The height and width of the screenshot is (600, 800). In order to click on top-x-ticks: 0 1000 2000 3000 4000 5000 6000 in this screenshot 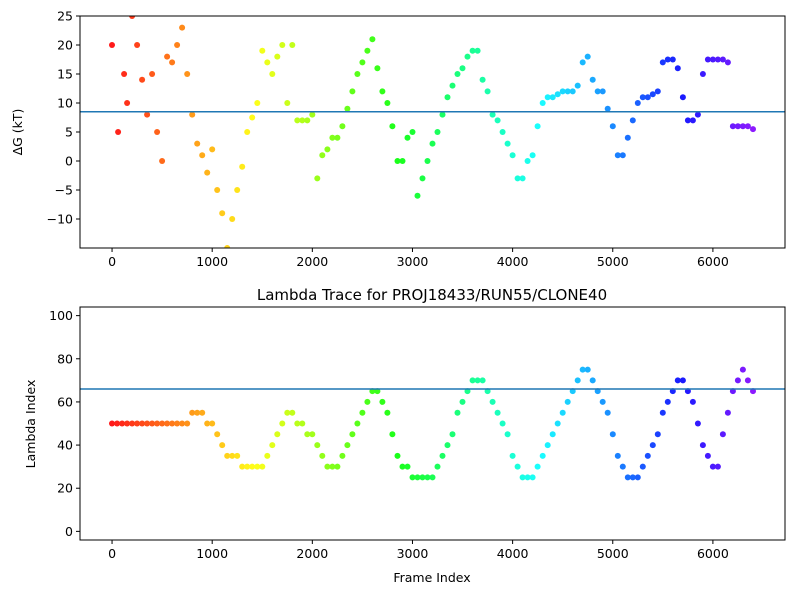, I will do `click(418, 258)`.